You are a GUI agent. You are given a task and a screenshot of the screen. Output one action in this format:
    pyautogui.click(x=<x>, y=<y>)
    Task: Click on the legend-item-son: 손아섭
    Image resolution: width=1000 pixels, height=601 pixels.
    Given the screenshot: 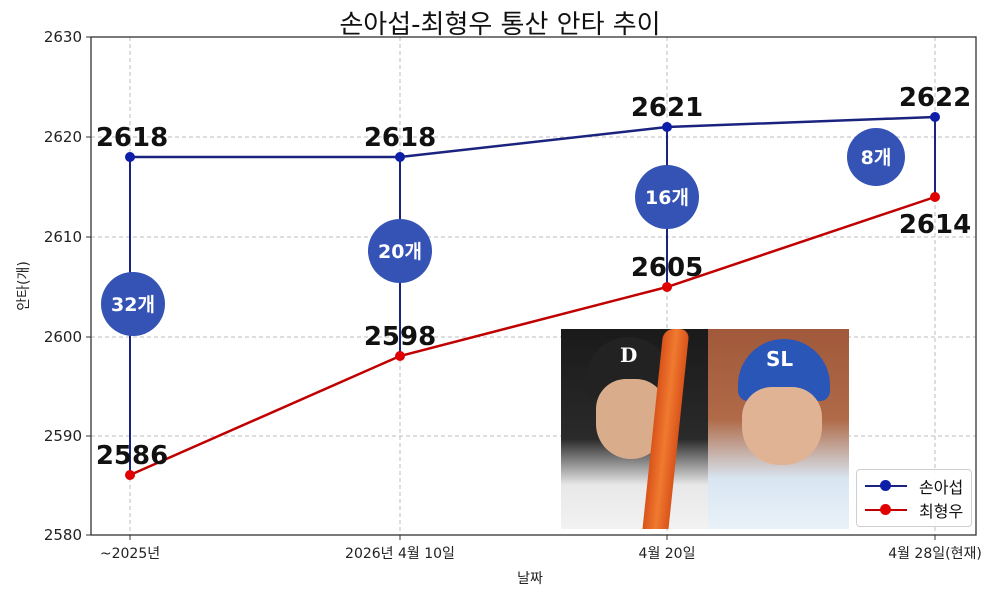 What is the action you would take?
    pyautogui.click(x=914, y=486)
    